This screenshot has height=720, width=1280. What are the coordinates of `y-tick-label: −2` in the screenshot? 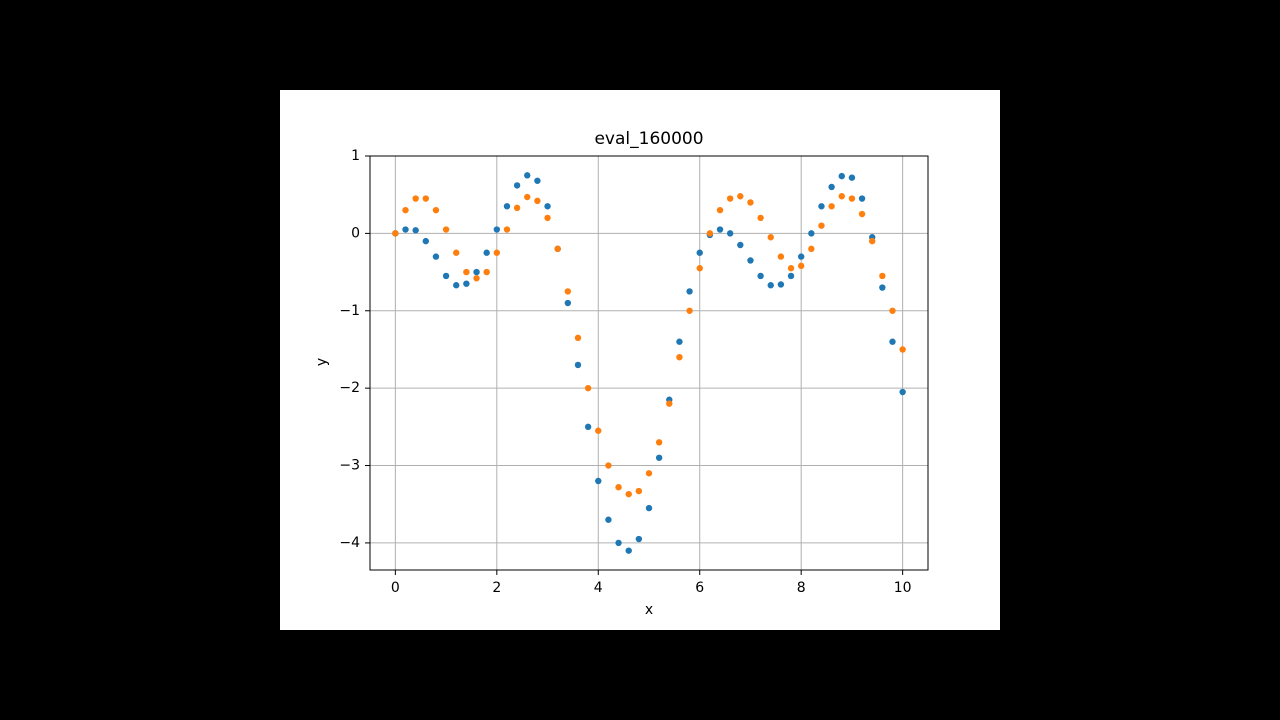 It's located at (349, 388).